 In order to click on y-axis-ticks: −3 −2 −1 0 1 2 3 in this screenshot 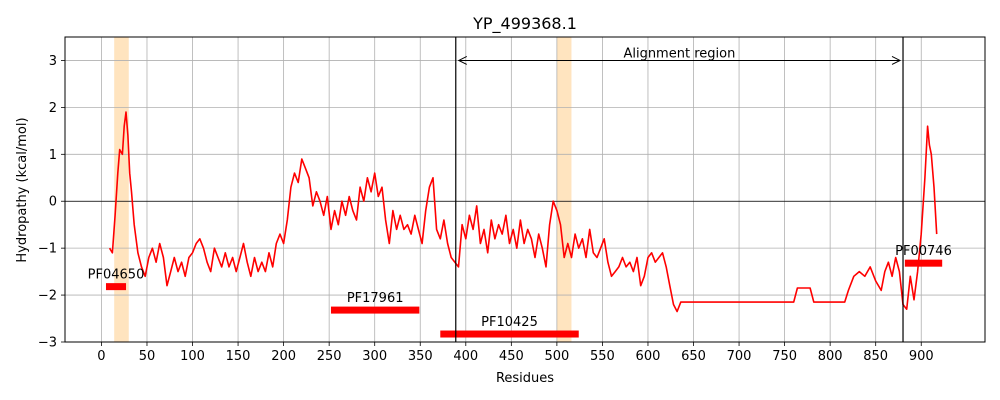, I will do `click(51, 202)`.